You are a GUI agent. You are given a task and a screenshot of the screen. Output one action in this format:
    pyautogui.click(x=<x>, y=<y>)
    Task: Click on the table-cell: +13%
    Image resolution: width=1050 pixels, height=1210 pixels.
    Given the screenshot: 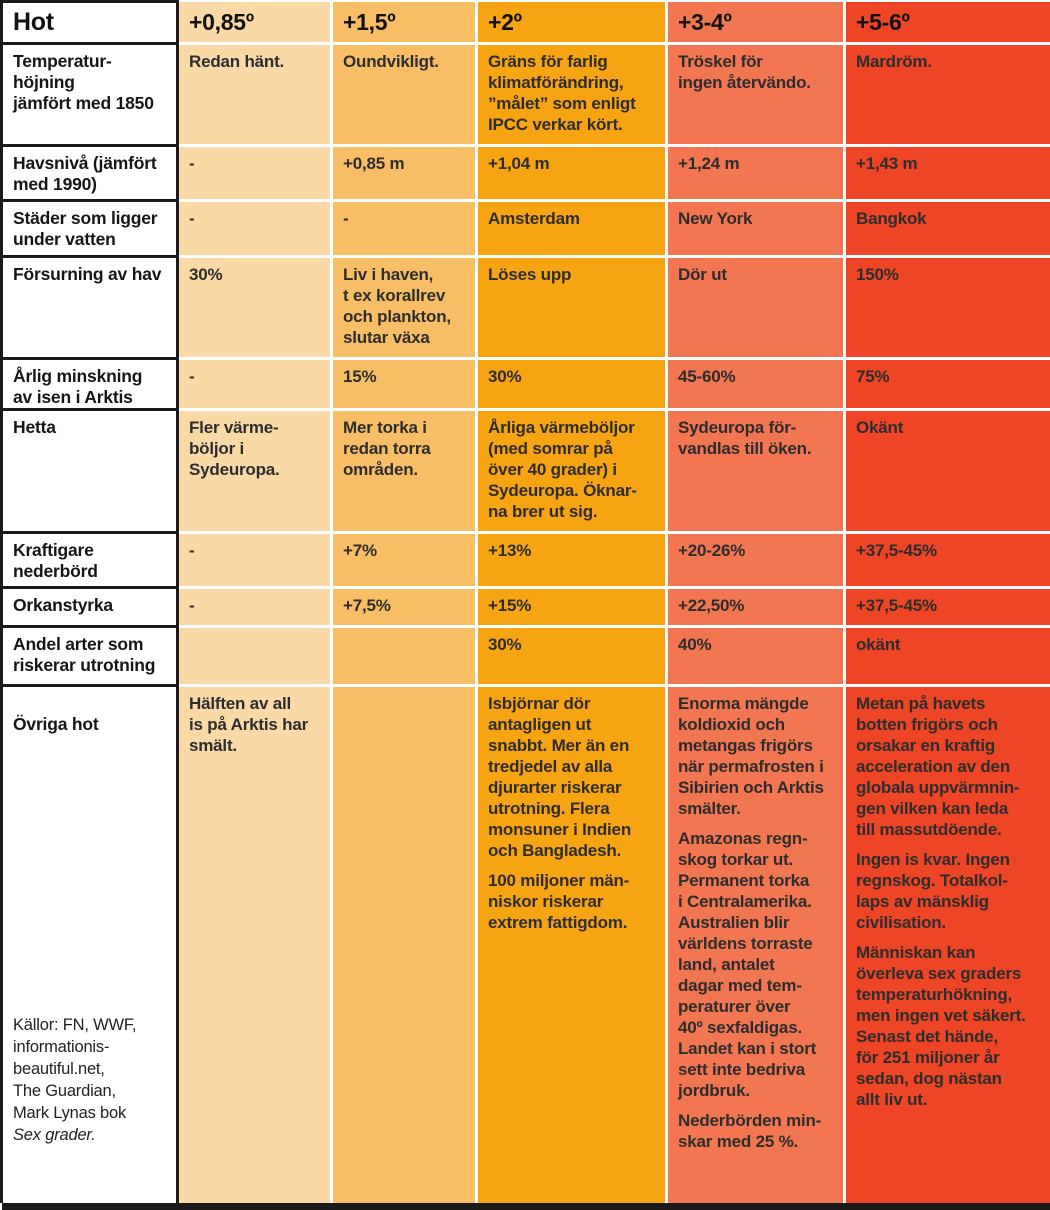 What is the action you would take?
    pyautogui.click(x=572, y=560)
    